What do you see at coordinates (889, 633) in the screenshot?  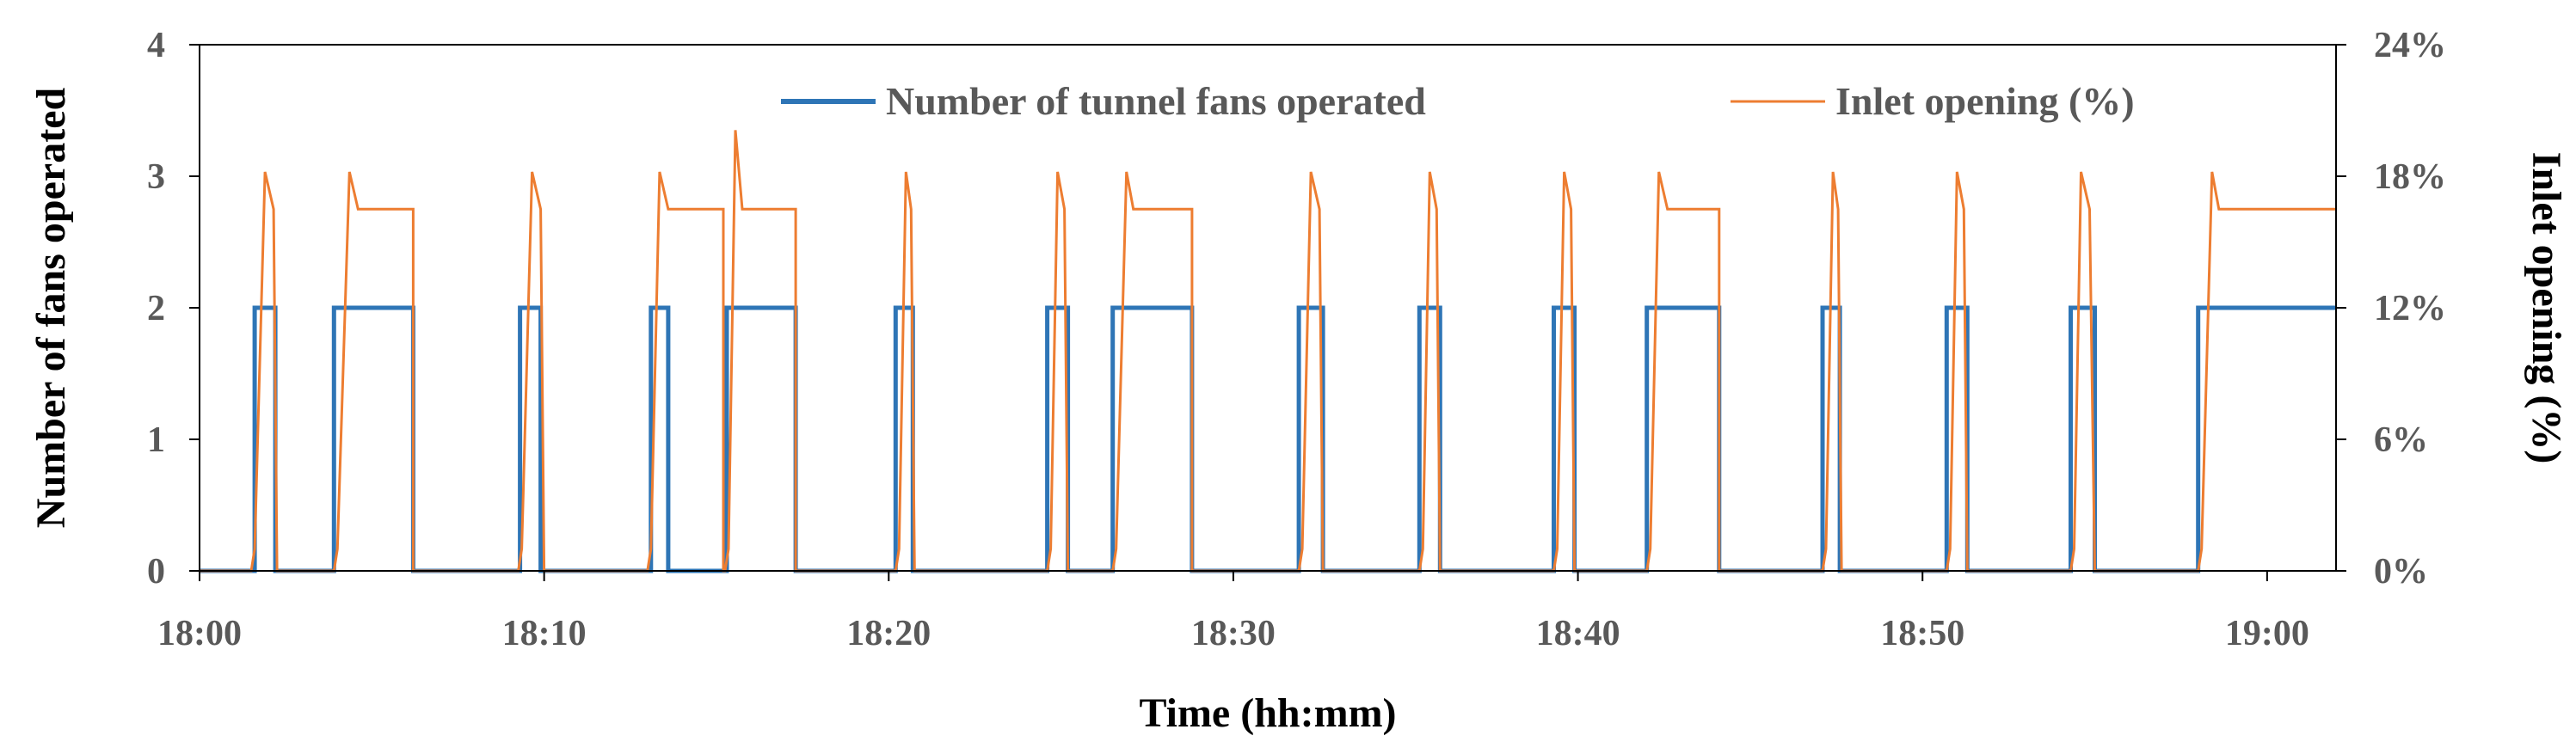 I see `x-tick-label: 18:20` at bounding box center [889, 633].